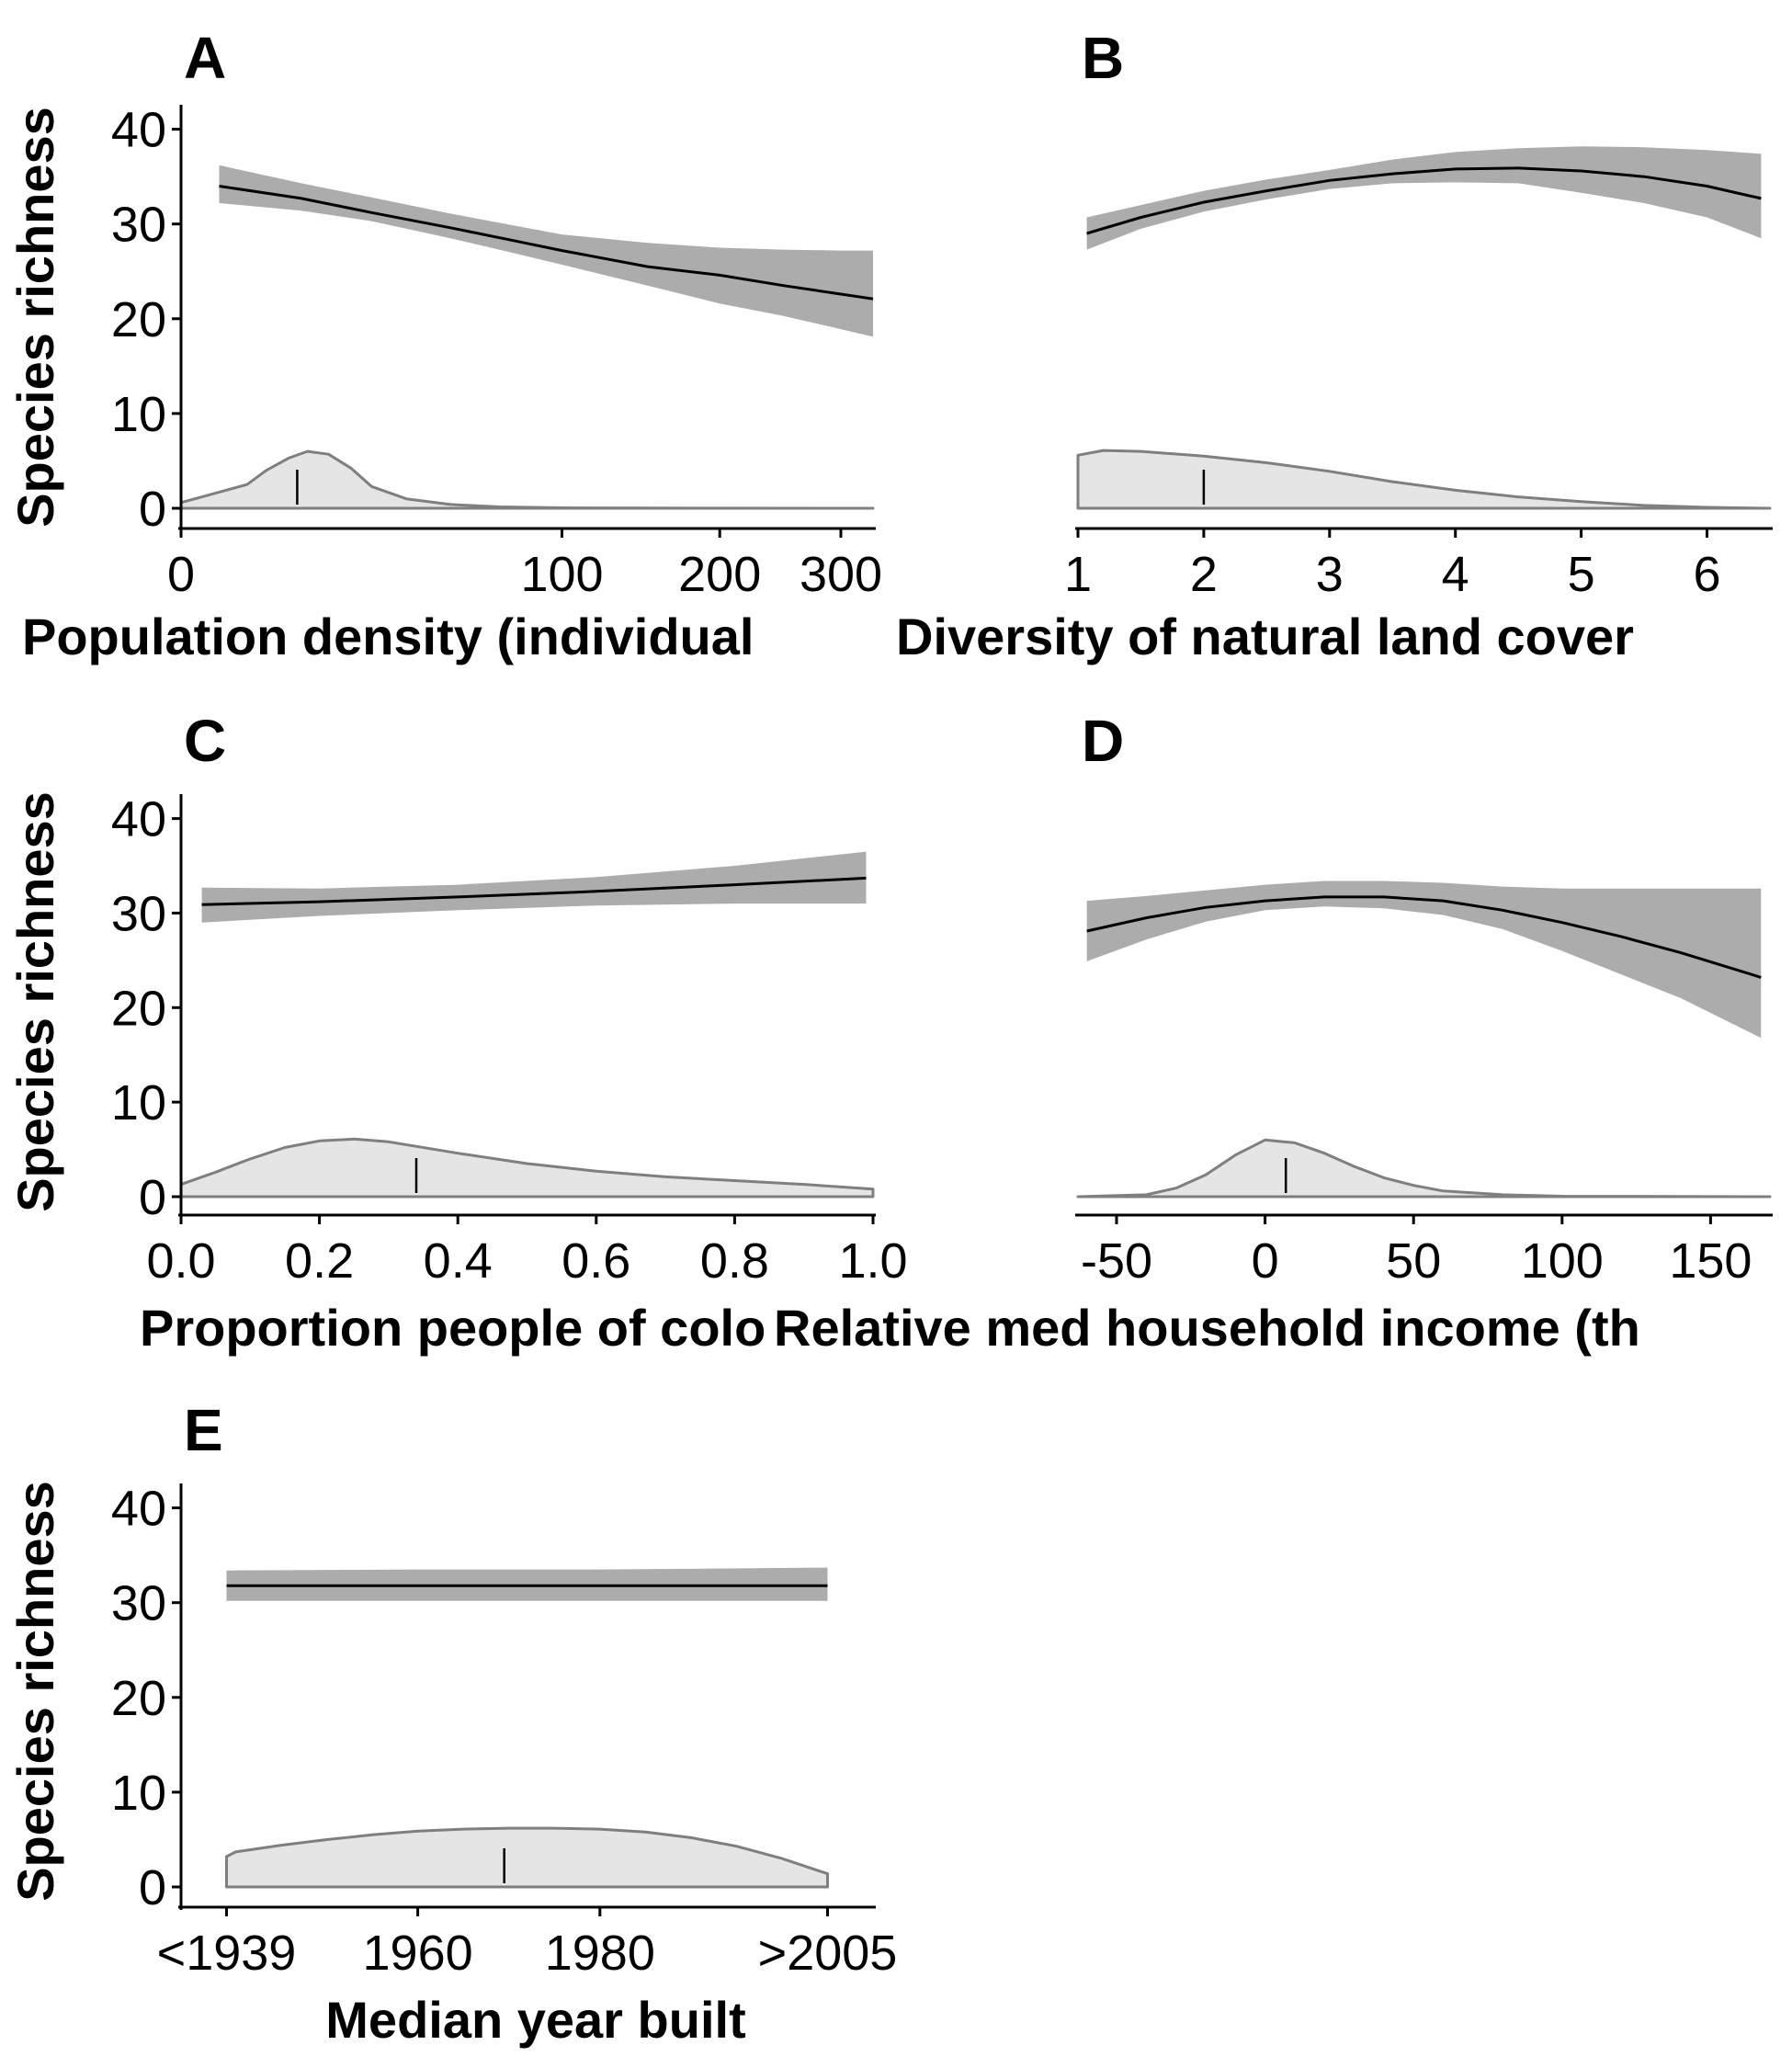  Describe the element at coordinates (418, 1953) in the screenshot. I see `x-tick-label: 1960` at that location.